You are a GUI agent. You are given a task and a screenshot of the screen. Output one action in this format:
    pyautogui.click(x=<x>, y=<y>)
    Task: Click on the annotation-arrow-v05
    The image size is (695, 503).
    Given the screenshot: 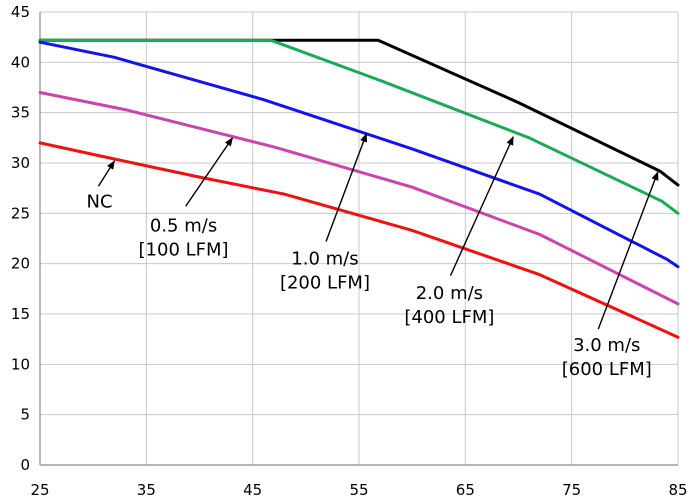 What is the action you would take?
    pyautogui.click(x=209, y=172)
    